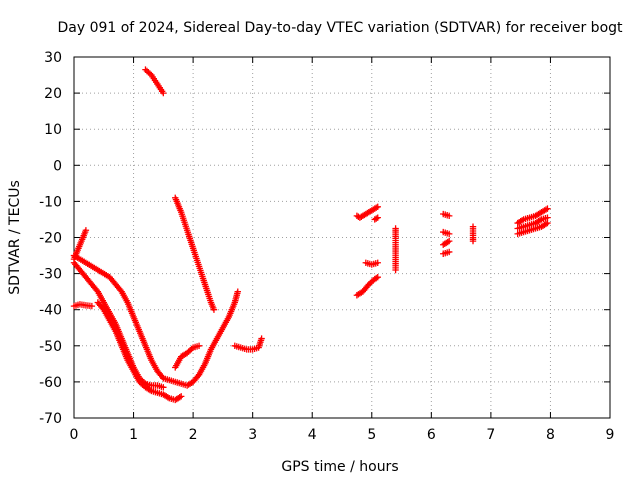 The height and width of the screenshot is (480, 640). I want to click on y-tick-label: -70, so click(50, 419).